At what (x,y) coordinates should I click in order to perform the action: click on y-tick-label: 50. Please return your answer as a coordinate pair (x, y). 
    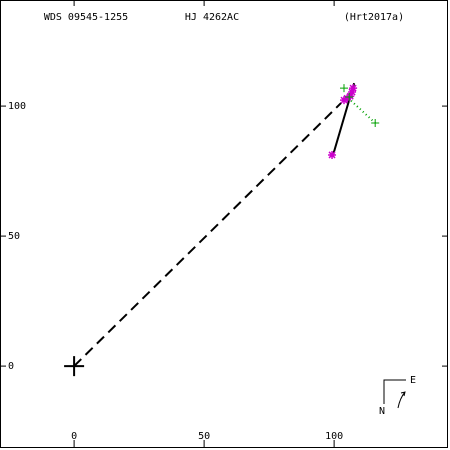
    Looking at the image, I should click on (14, 236).